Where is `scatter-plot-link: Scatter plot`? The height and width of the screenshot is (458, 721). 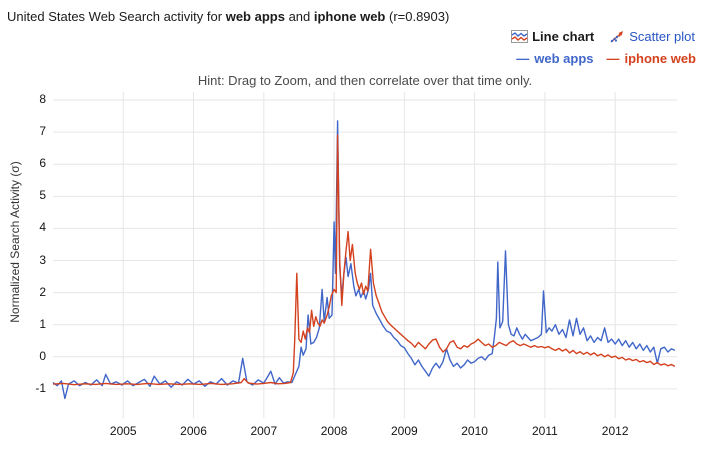
scatter-plot-link: Scatter plot is located at coordinates (652, 36).